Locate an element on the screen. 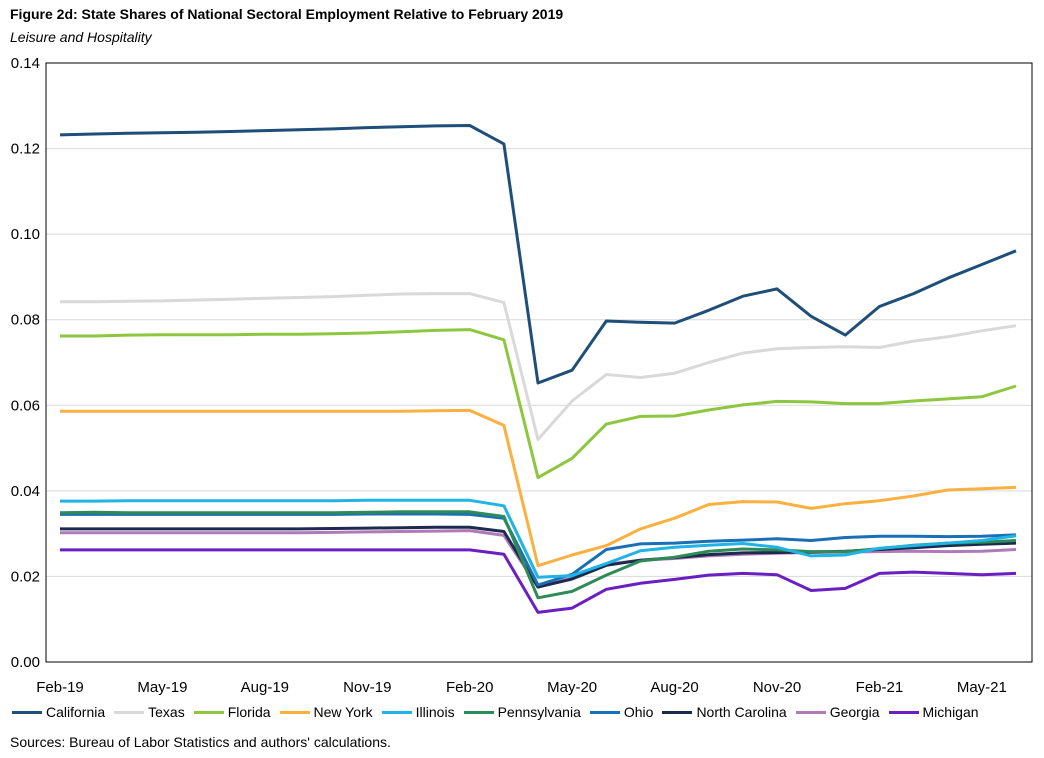 This screenshot has height=758, width=1044. series-line-pennsylvania is located at coordinates (538, 555).